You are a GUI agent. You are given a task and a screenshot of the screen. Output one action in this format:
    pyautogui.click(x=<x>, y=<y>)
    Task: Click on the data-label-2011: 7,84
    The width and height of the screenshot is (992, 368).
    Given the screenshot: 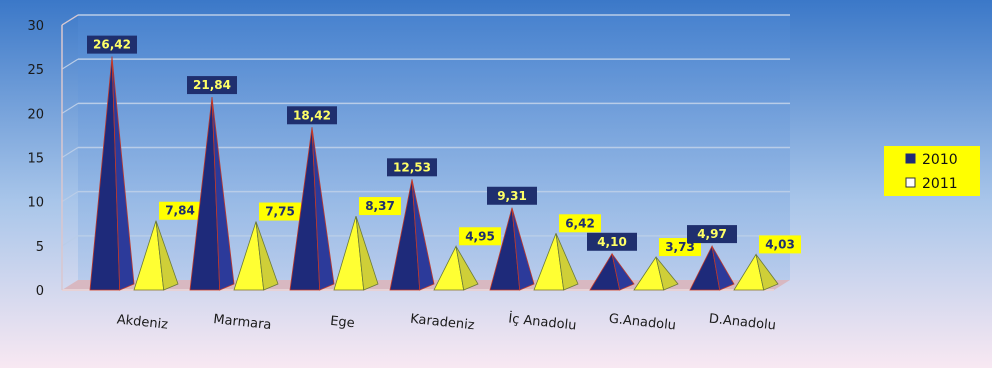 What is the action you would take?
    pyautogui.click(x=180, y=210)
    